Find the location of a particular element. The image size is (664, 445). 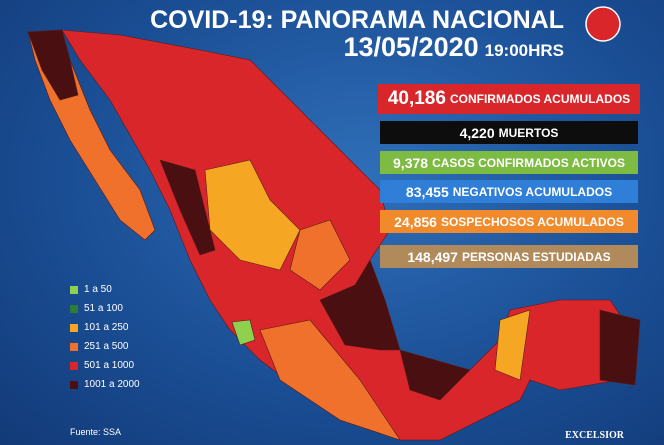

stat-box: 40,186 CONFIRMADOS ACUMULADOS is located at coordinates (509, 99).